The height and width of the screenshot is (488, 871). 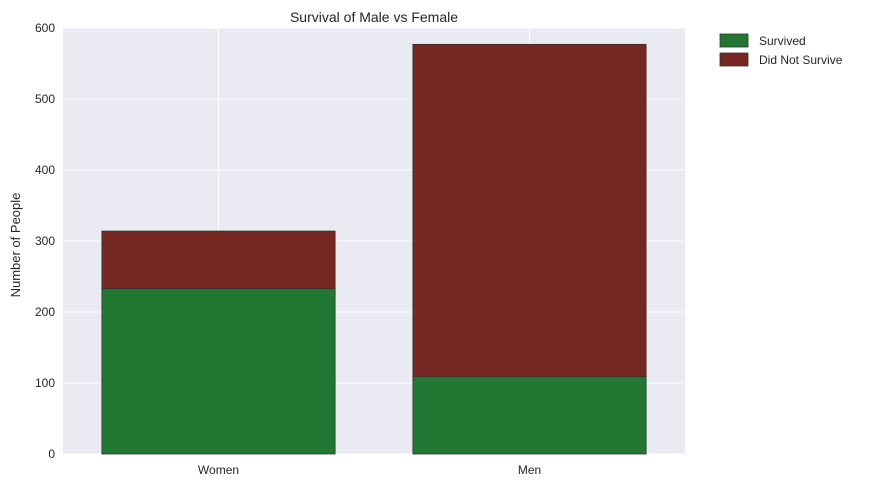 I want to click on y-tick-label: 300, so click(x=45, y=241).